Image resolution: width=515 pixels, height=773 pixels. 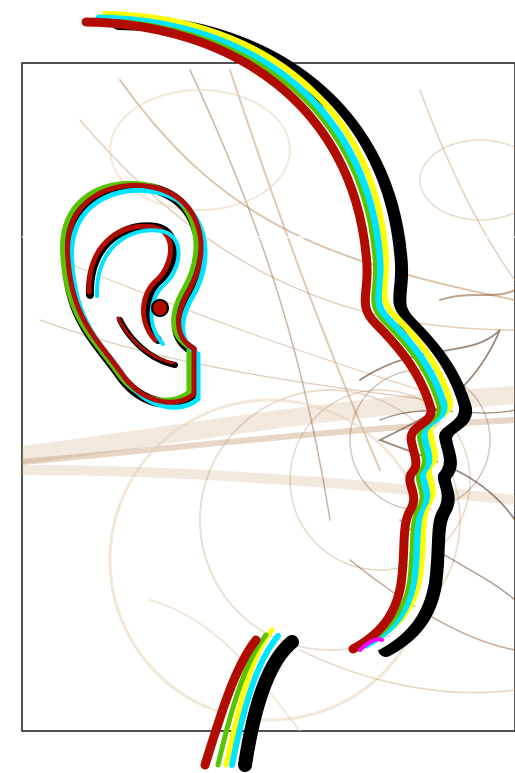 What do you see at coordinates (134, 295) in the screenshot?
I see `ear-icon` at bounding box center [134, 295].